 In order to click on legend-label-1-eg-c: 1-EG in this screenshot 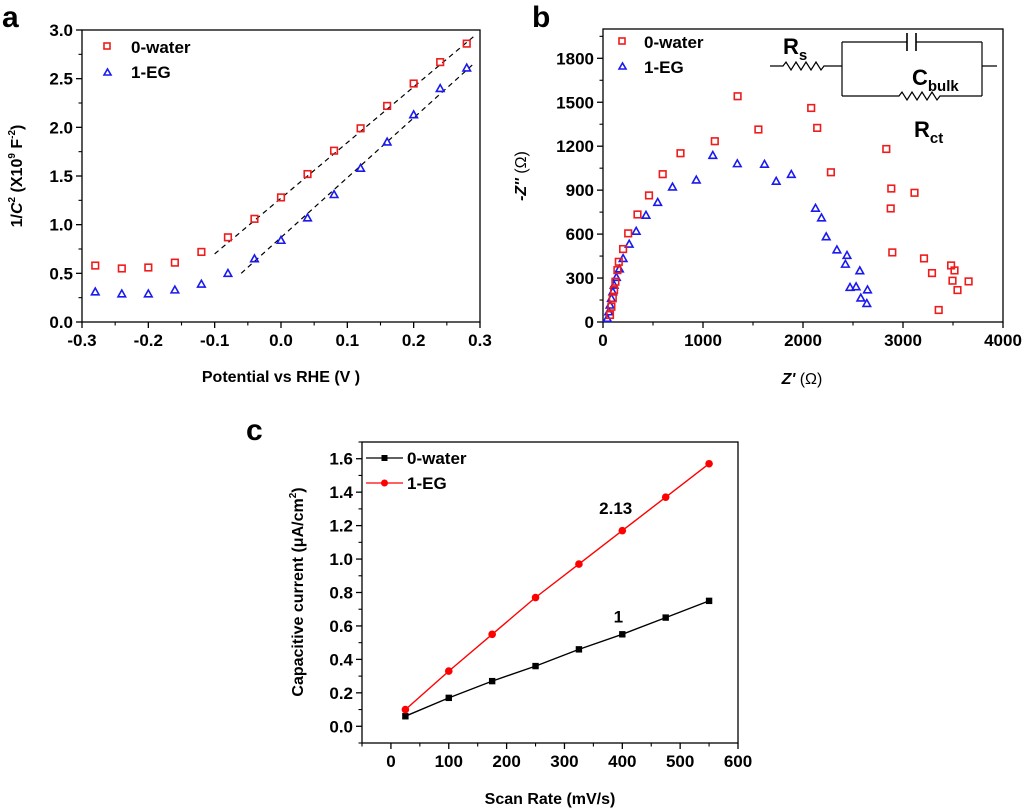, I will do `click(427, 483)`.